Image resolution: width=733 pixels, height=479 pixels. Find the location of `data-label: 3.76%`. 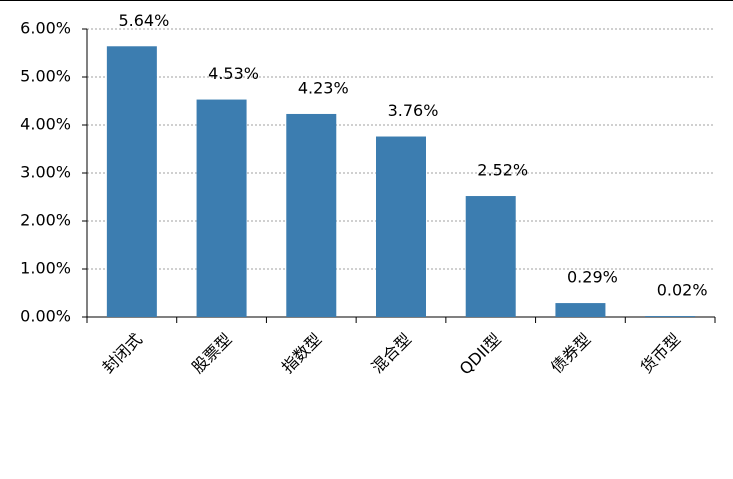

data-label: 3.76% is located at coordinates (413, 110).